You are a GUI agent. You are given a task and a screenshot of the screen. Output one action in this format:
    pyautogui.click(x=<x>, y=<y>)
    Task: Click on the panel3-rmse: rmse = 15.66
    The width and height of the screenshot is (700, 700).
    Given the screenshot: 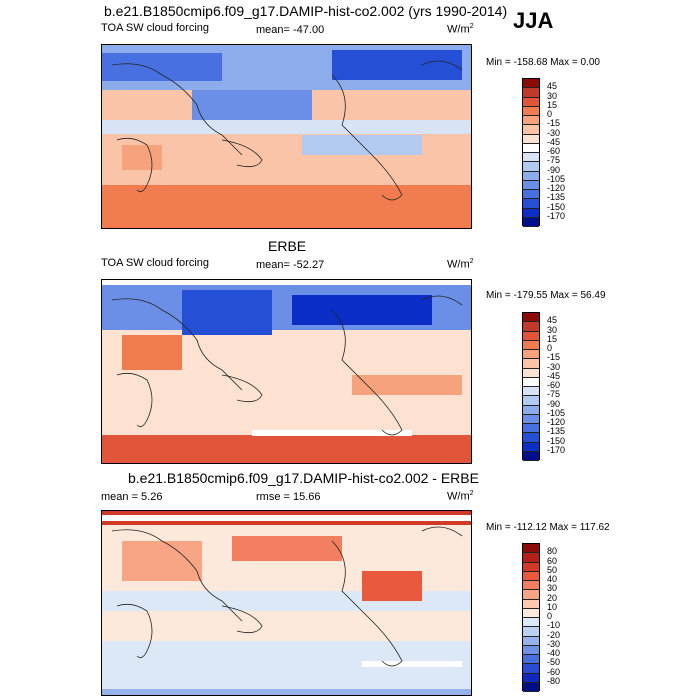 What is the action you would take?
    pyautogui.click(x=288, y=497)
    